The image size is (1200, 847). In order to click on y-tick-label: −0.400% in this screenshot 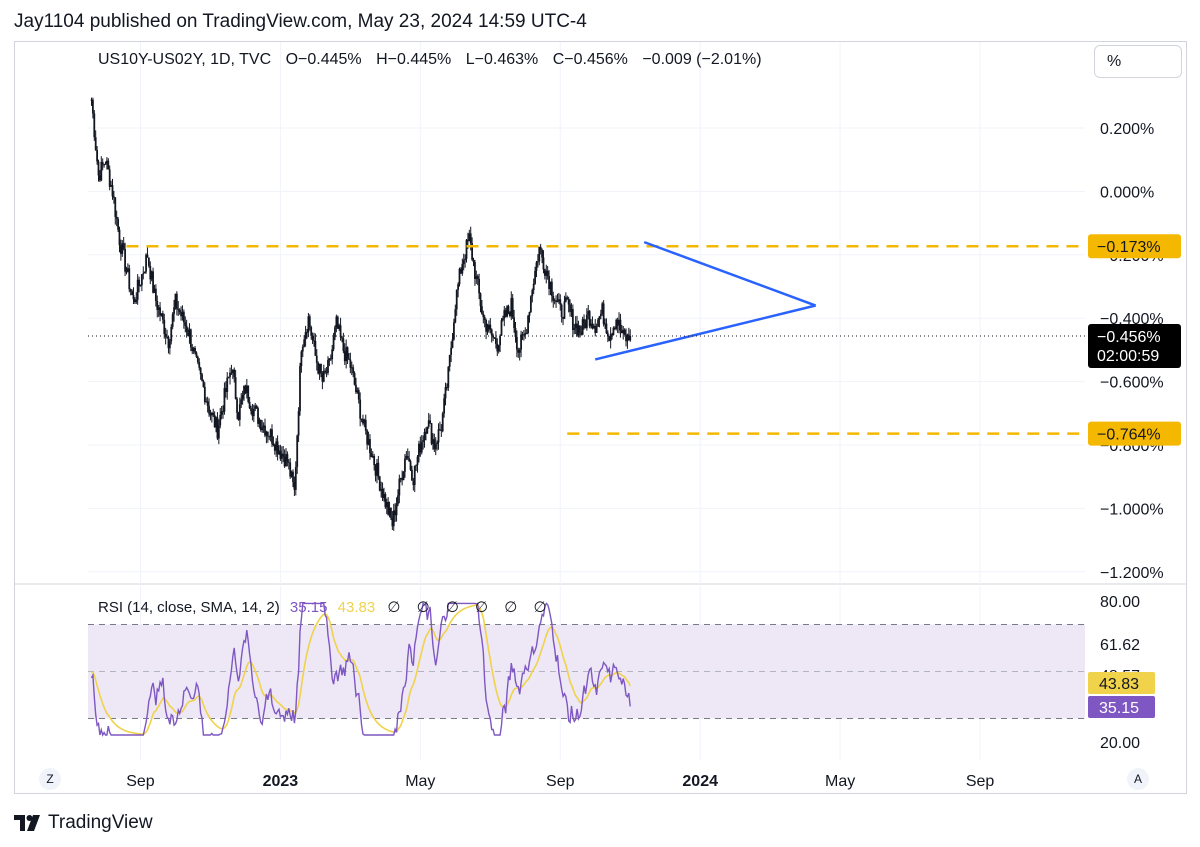, I will do `click(1132, 319)`.